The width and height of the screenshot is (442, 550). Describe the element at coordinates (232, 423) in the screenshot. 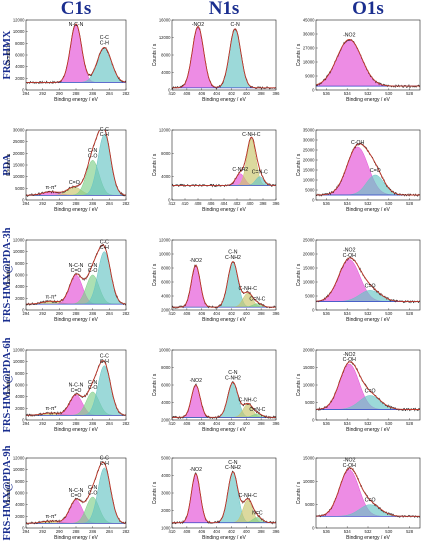

I see `x-tick-label: 402` at that location.